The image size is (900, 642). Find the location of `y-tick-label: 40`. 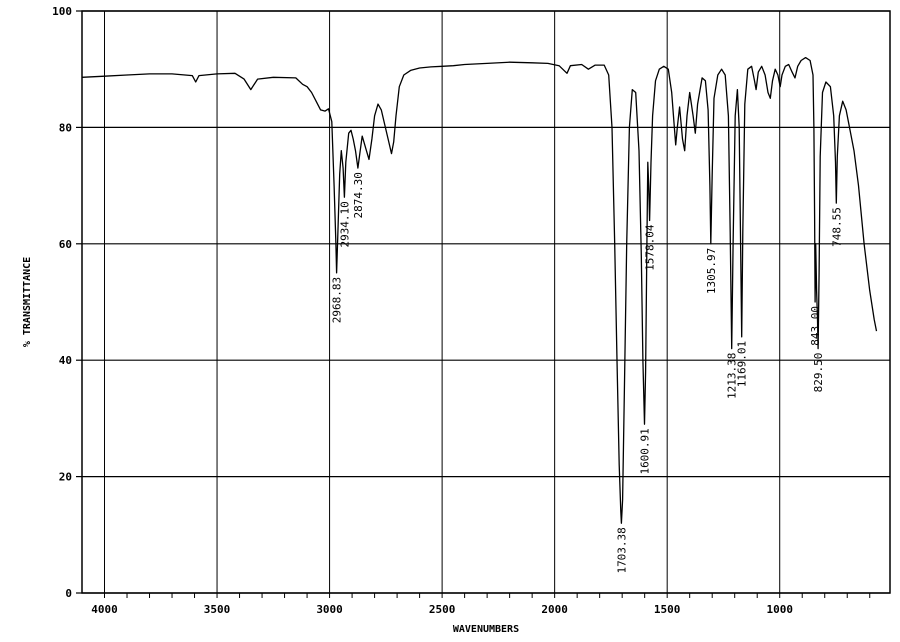

y-tick-label: 40 is located at coordinates (65, 360).